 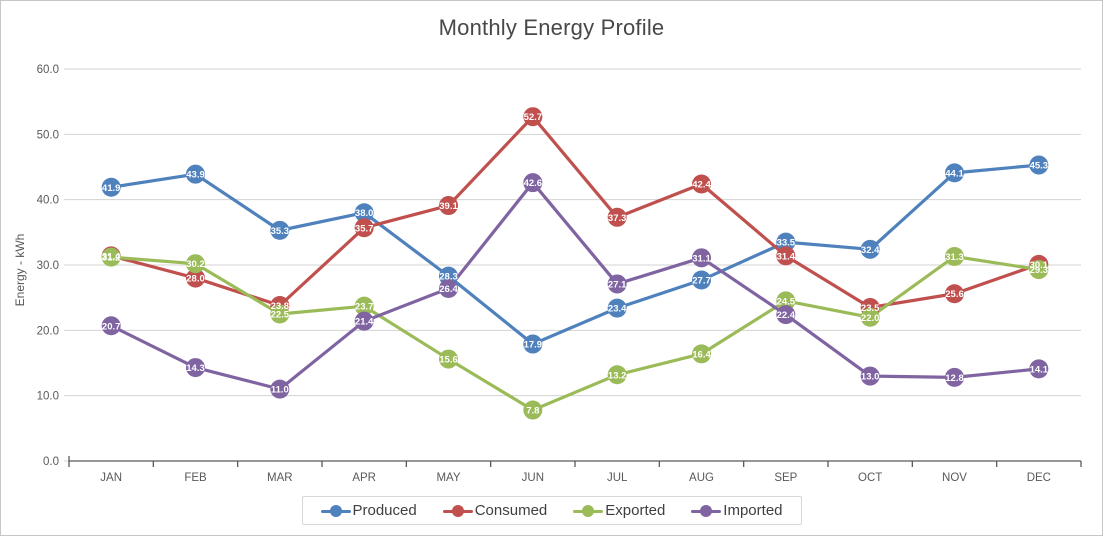 I want to click on data-point-label: 30.2, so click(x=195, y=264).